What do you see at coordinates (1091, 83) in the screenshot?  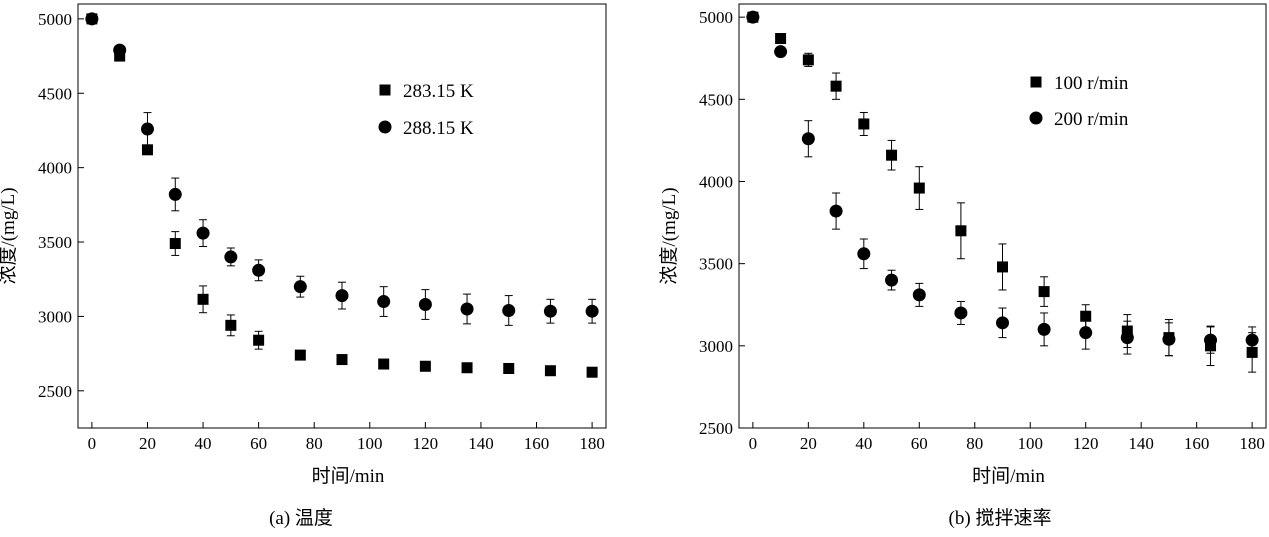 I see `legend-label: 100 r/min` at bounding box center [1091, 83].